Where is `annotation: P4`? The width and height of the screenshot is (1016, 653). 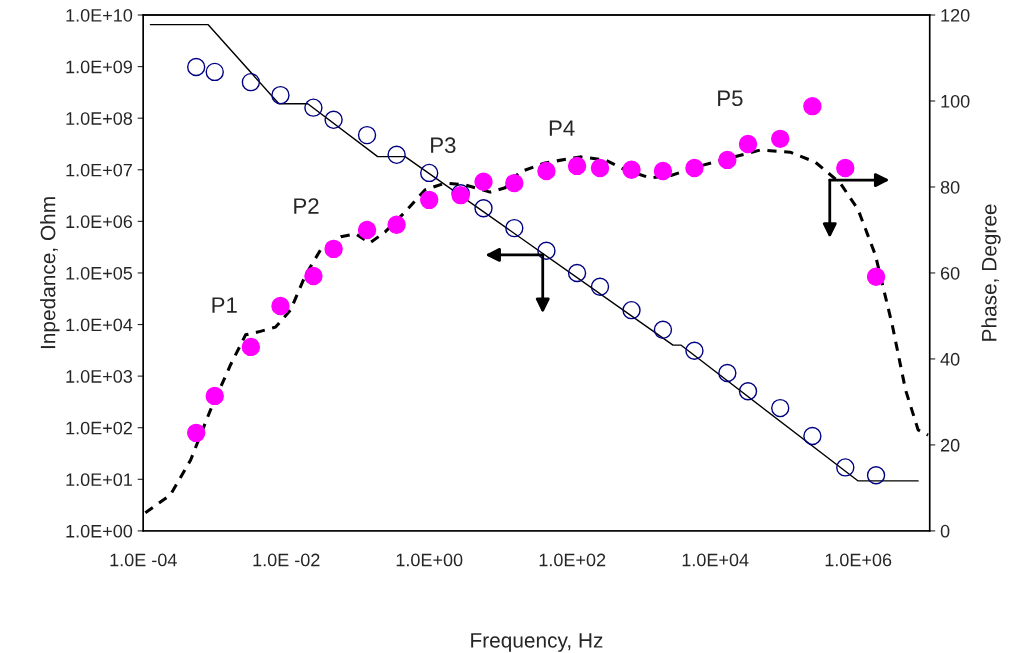 annotation: P4 is located at coordinates (562, 128).